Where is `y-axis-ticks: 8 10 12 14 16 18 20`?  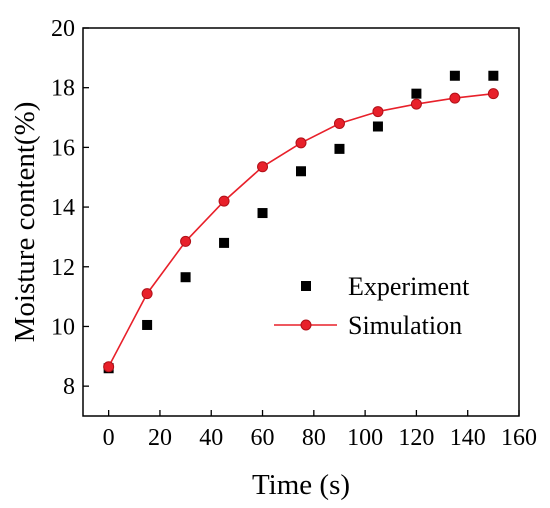 y-axis-ticks: 8 10 12 14 16 18 20 is located at coordinates (70, 208).